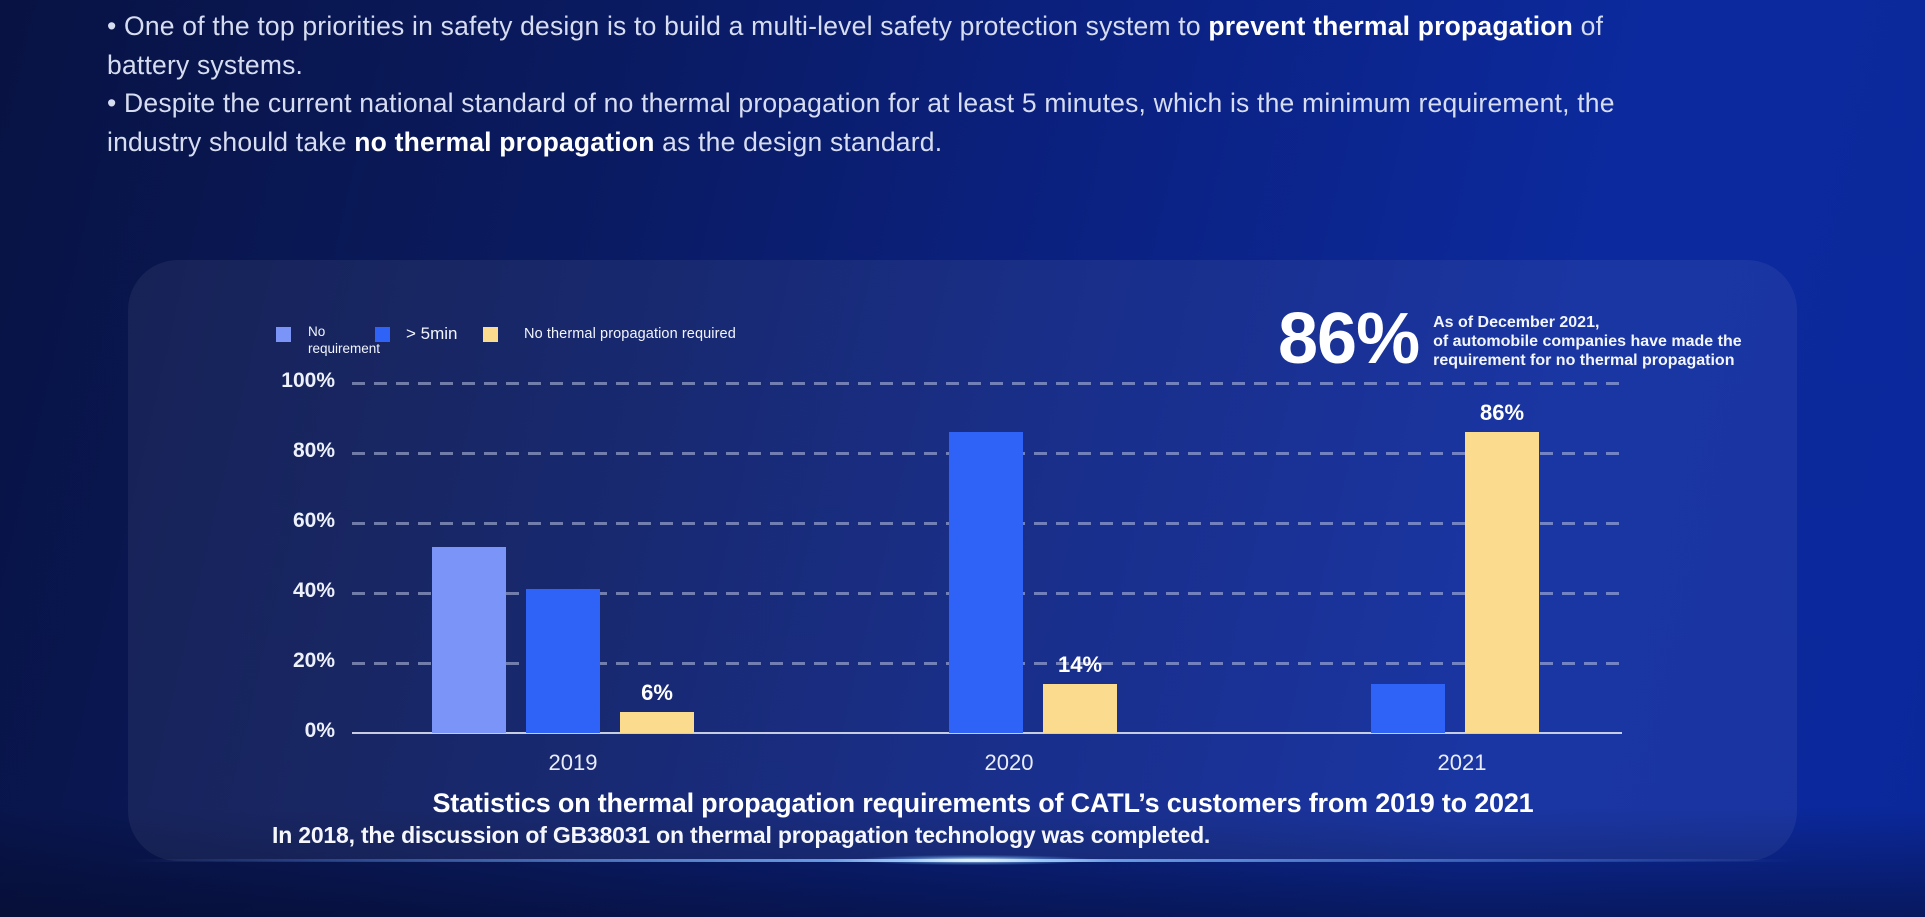 This screenshot has width=1925, height=917. What do you see at coordinates (1080, 708) in the screenshot?
I see `bar-2020-no-thermal-propagation-required` at bounding box center [1080, 708].